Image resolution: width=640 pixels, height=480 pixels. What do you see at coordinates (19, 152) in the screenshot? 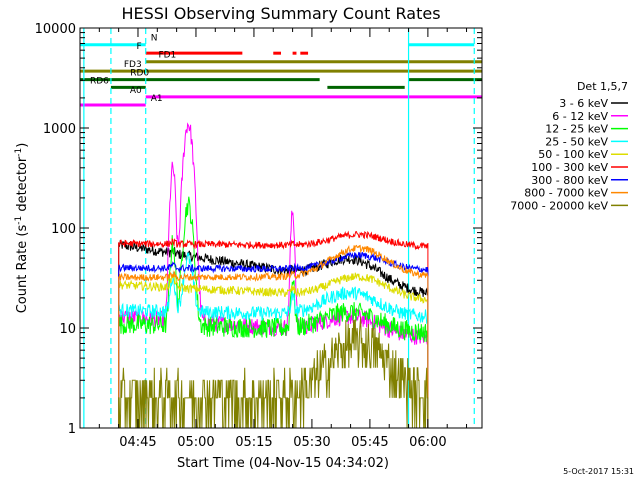
I see `y-axis-label-sup2: -1` at bounding box center [19, 152].